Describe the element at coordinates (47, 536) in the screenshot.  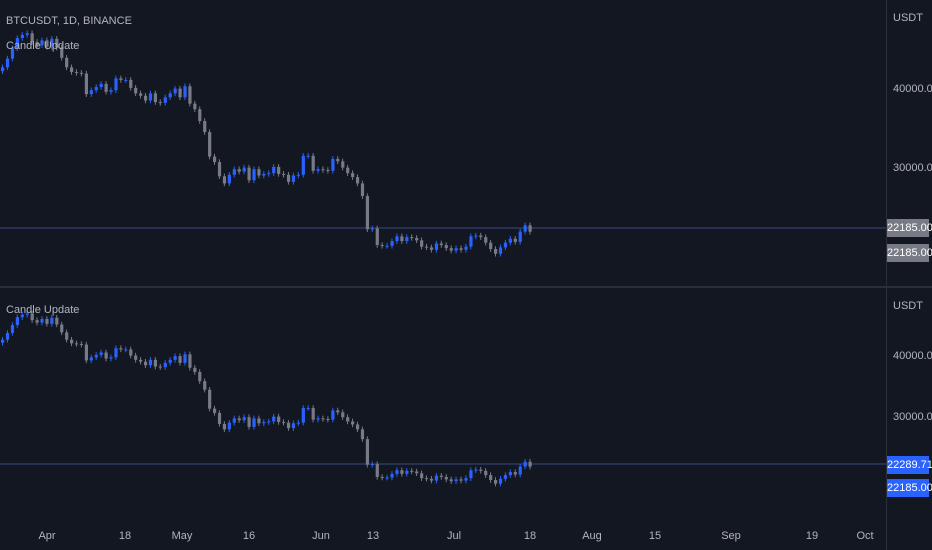
I see `time-tick-label: Apr` at that location.